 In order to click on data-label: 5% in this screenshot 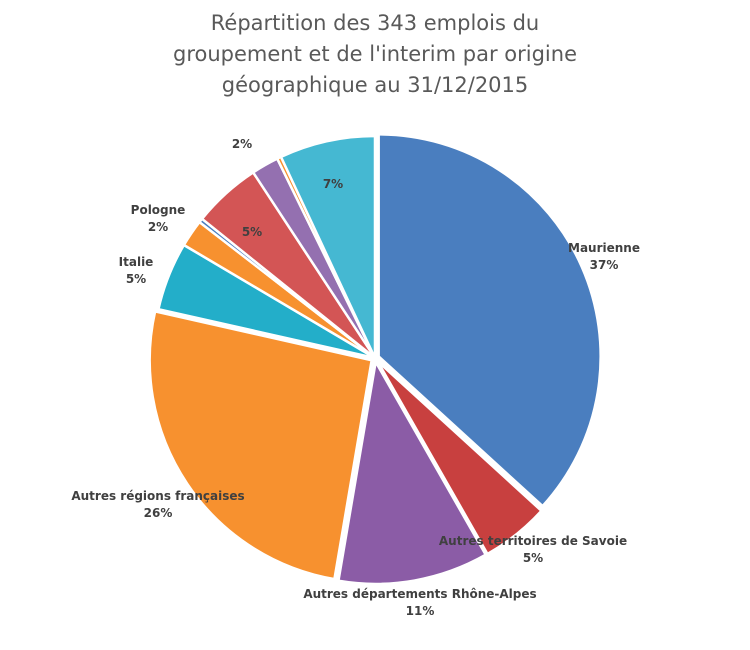, I will do `click(252, 232)`.